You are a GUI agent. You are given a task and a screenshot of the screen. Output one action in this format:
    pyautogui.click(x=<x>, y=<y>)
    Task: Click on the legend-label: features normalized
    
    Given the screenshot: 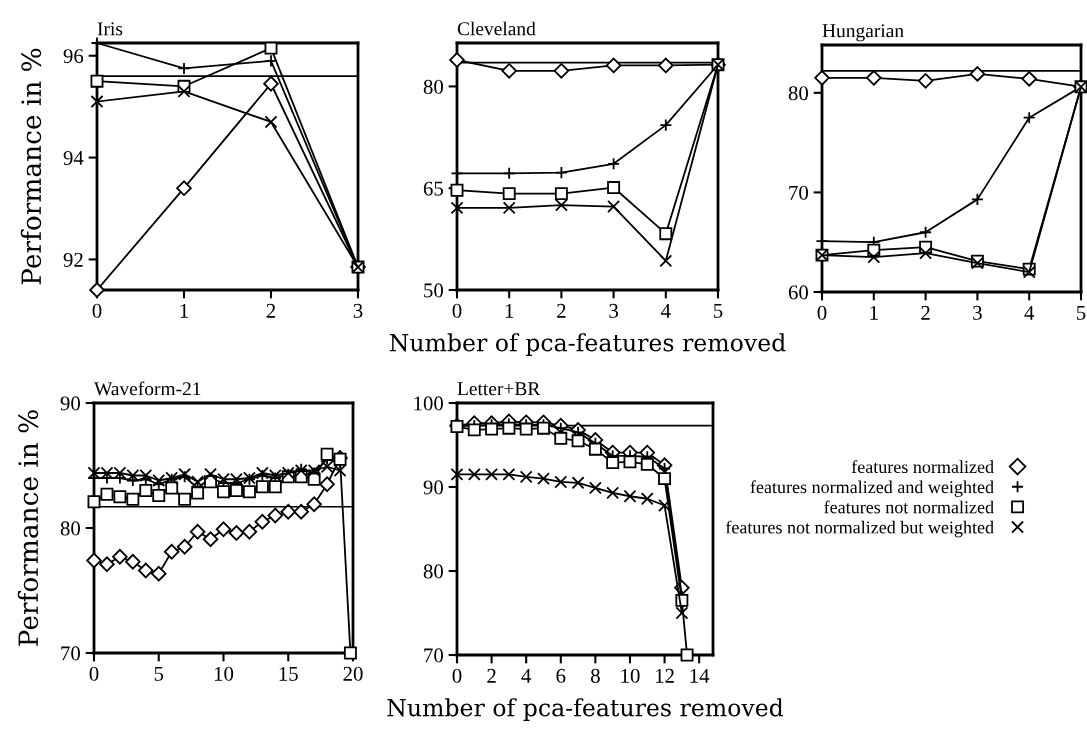 What is the action you would take?
    pyautogui.click(x=922, y=467)
    